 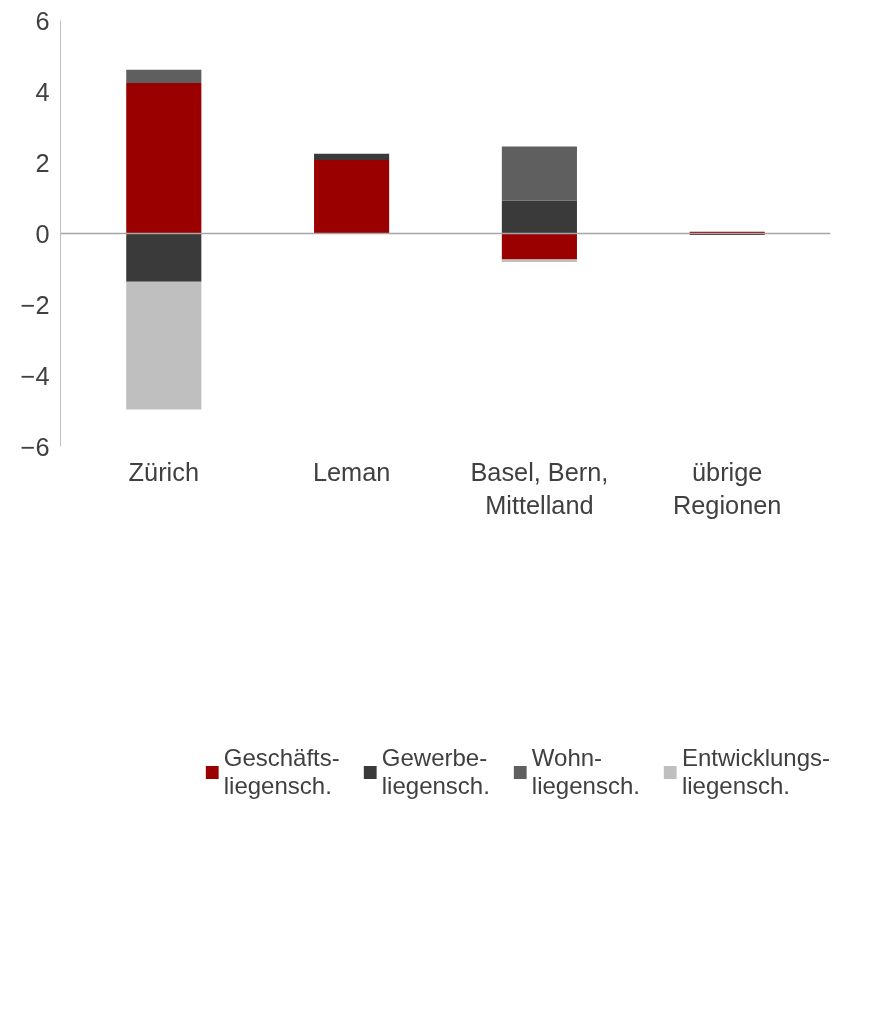 I want to click on y-tick-label: 0, so click(x=42, y=233).